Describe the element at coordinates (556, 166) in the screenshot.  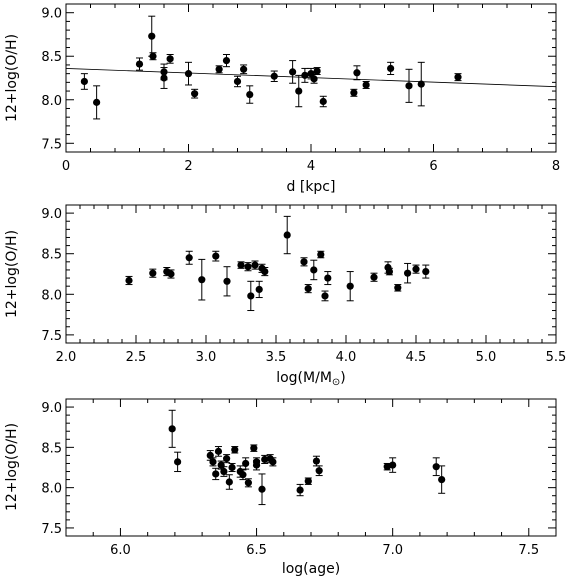
I see `x-tick-label: 8` at that location.